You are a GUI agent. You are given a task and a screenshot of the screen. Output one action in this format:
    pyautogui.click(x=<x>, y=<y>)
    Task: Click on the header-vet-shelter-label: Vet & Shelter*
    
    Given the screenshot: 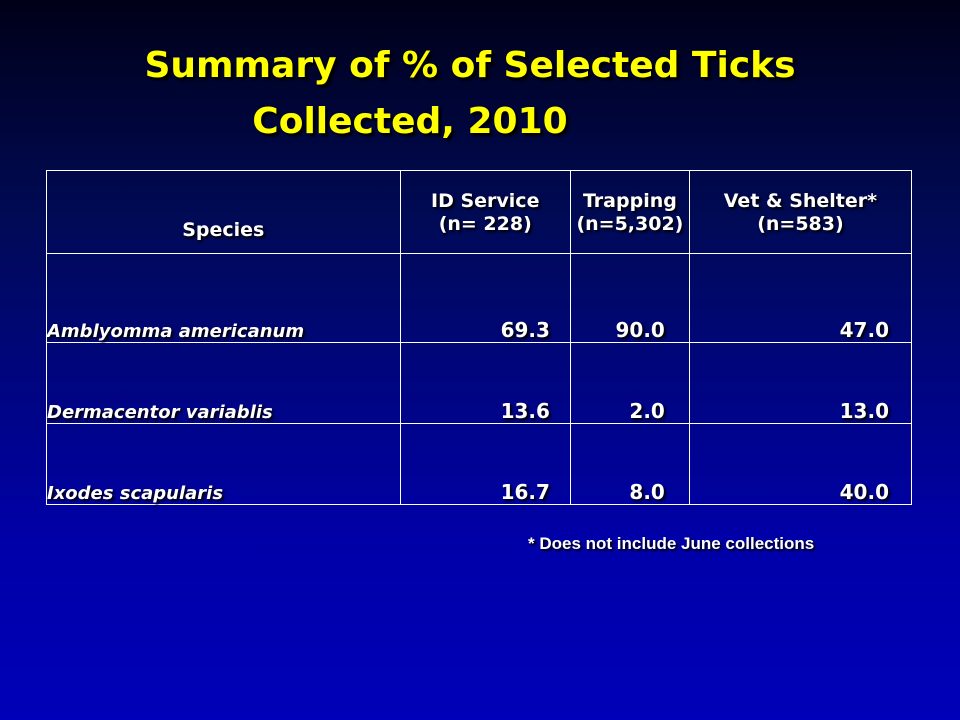 What is the action you would take?
    pyautogui.click(x=800, y=201)
    